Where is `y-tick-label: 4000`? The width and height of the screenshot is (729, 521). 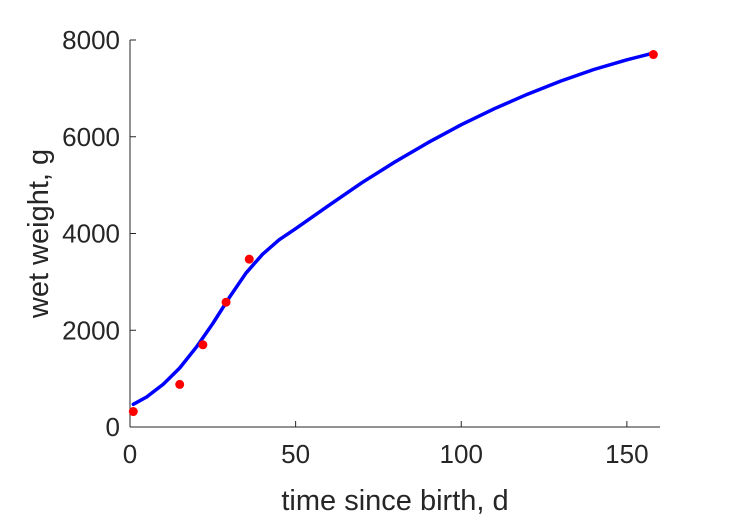
y-tick-label: 4000 is located at coordinates (91, 234).